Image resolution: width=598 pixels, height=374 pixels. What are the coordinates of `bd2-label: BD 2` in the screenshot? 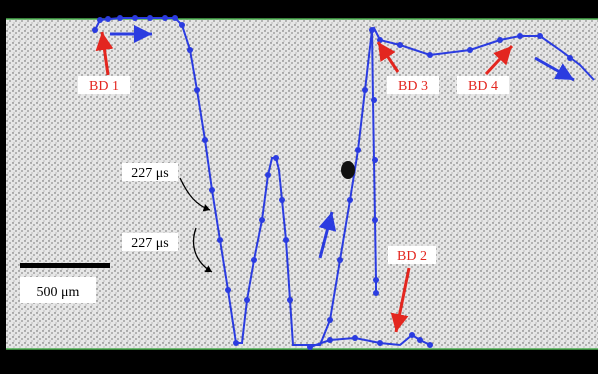 It's located at (412, 256).